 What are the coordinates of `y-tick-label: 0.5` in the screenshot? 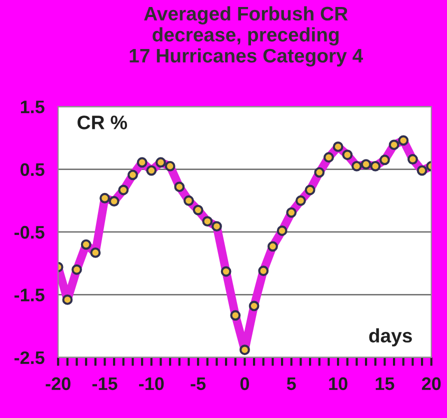 It's located at (32, 169).